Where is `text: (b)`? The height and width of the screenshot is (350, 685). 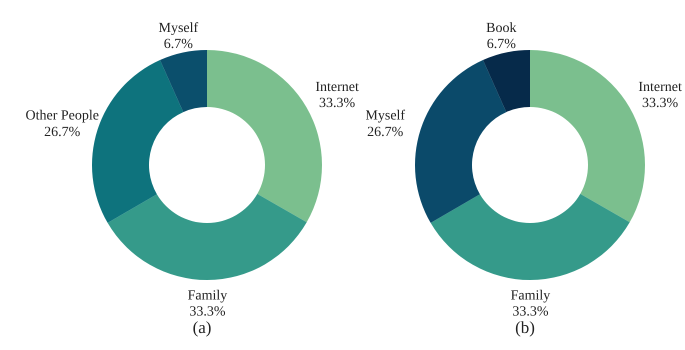
text: (b) is located at coordinates (525, 328).